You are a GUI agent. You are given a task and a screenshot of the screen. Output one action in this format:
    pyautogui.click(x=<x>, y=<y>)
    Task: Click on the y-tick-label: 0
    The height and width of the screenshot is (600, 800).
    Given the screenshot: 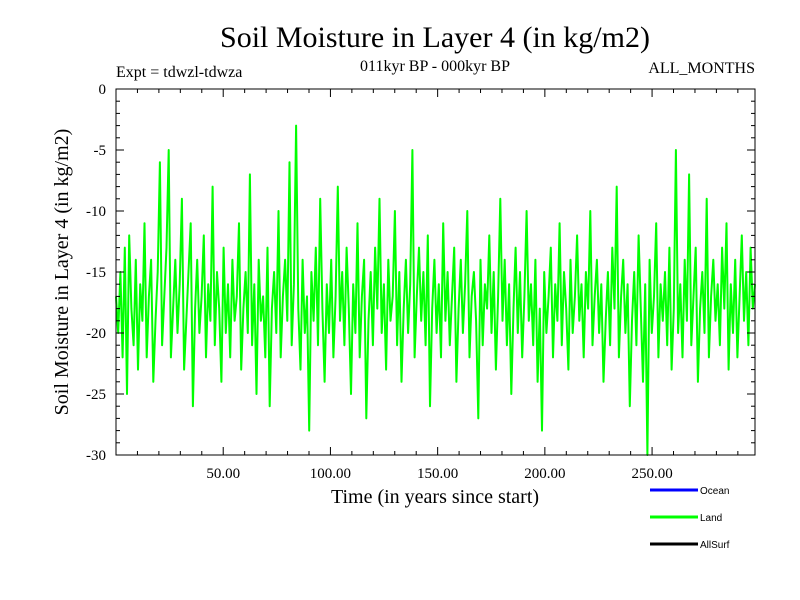 What is the action you would take?
    pyautogui.click(x=103, y=90)
    